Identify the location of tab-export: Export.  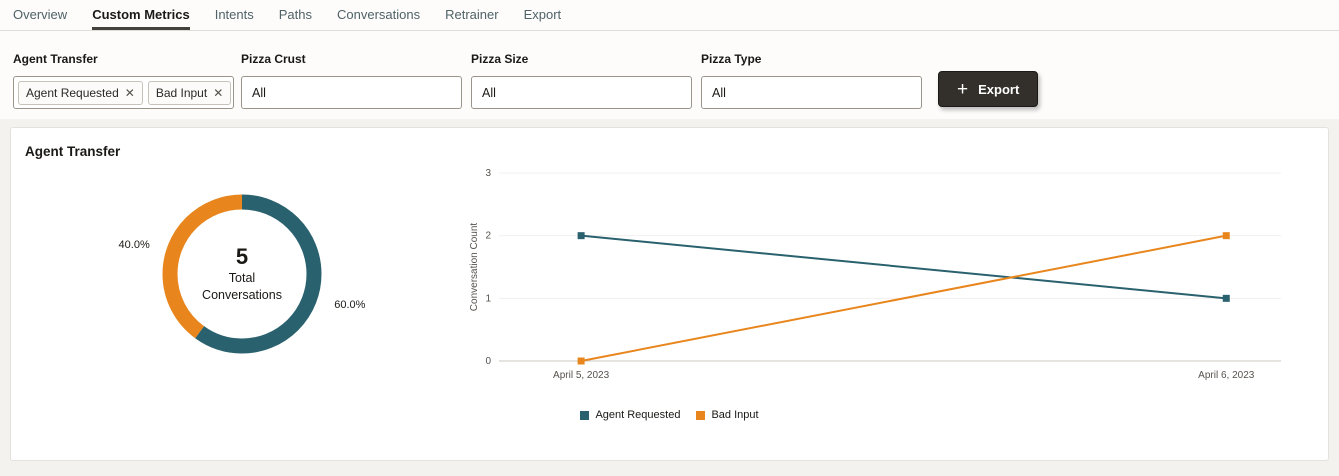
(542, 14).